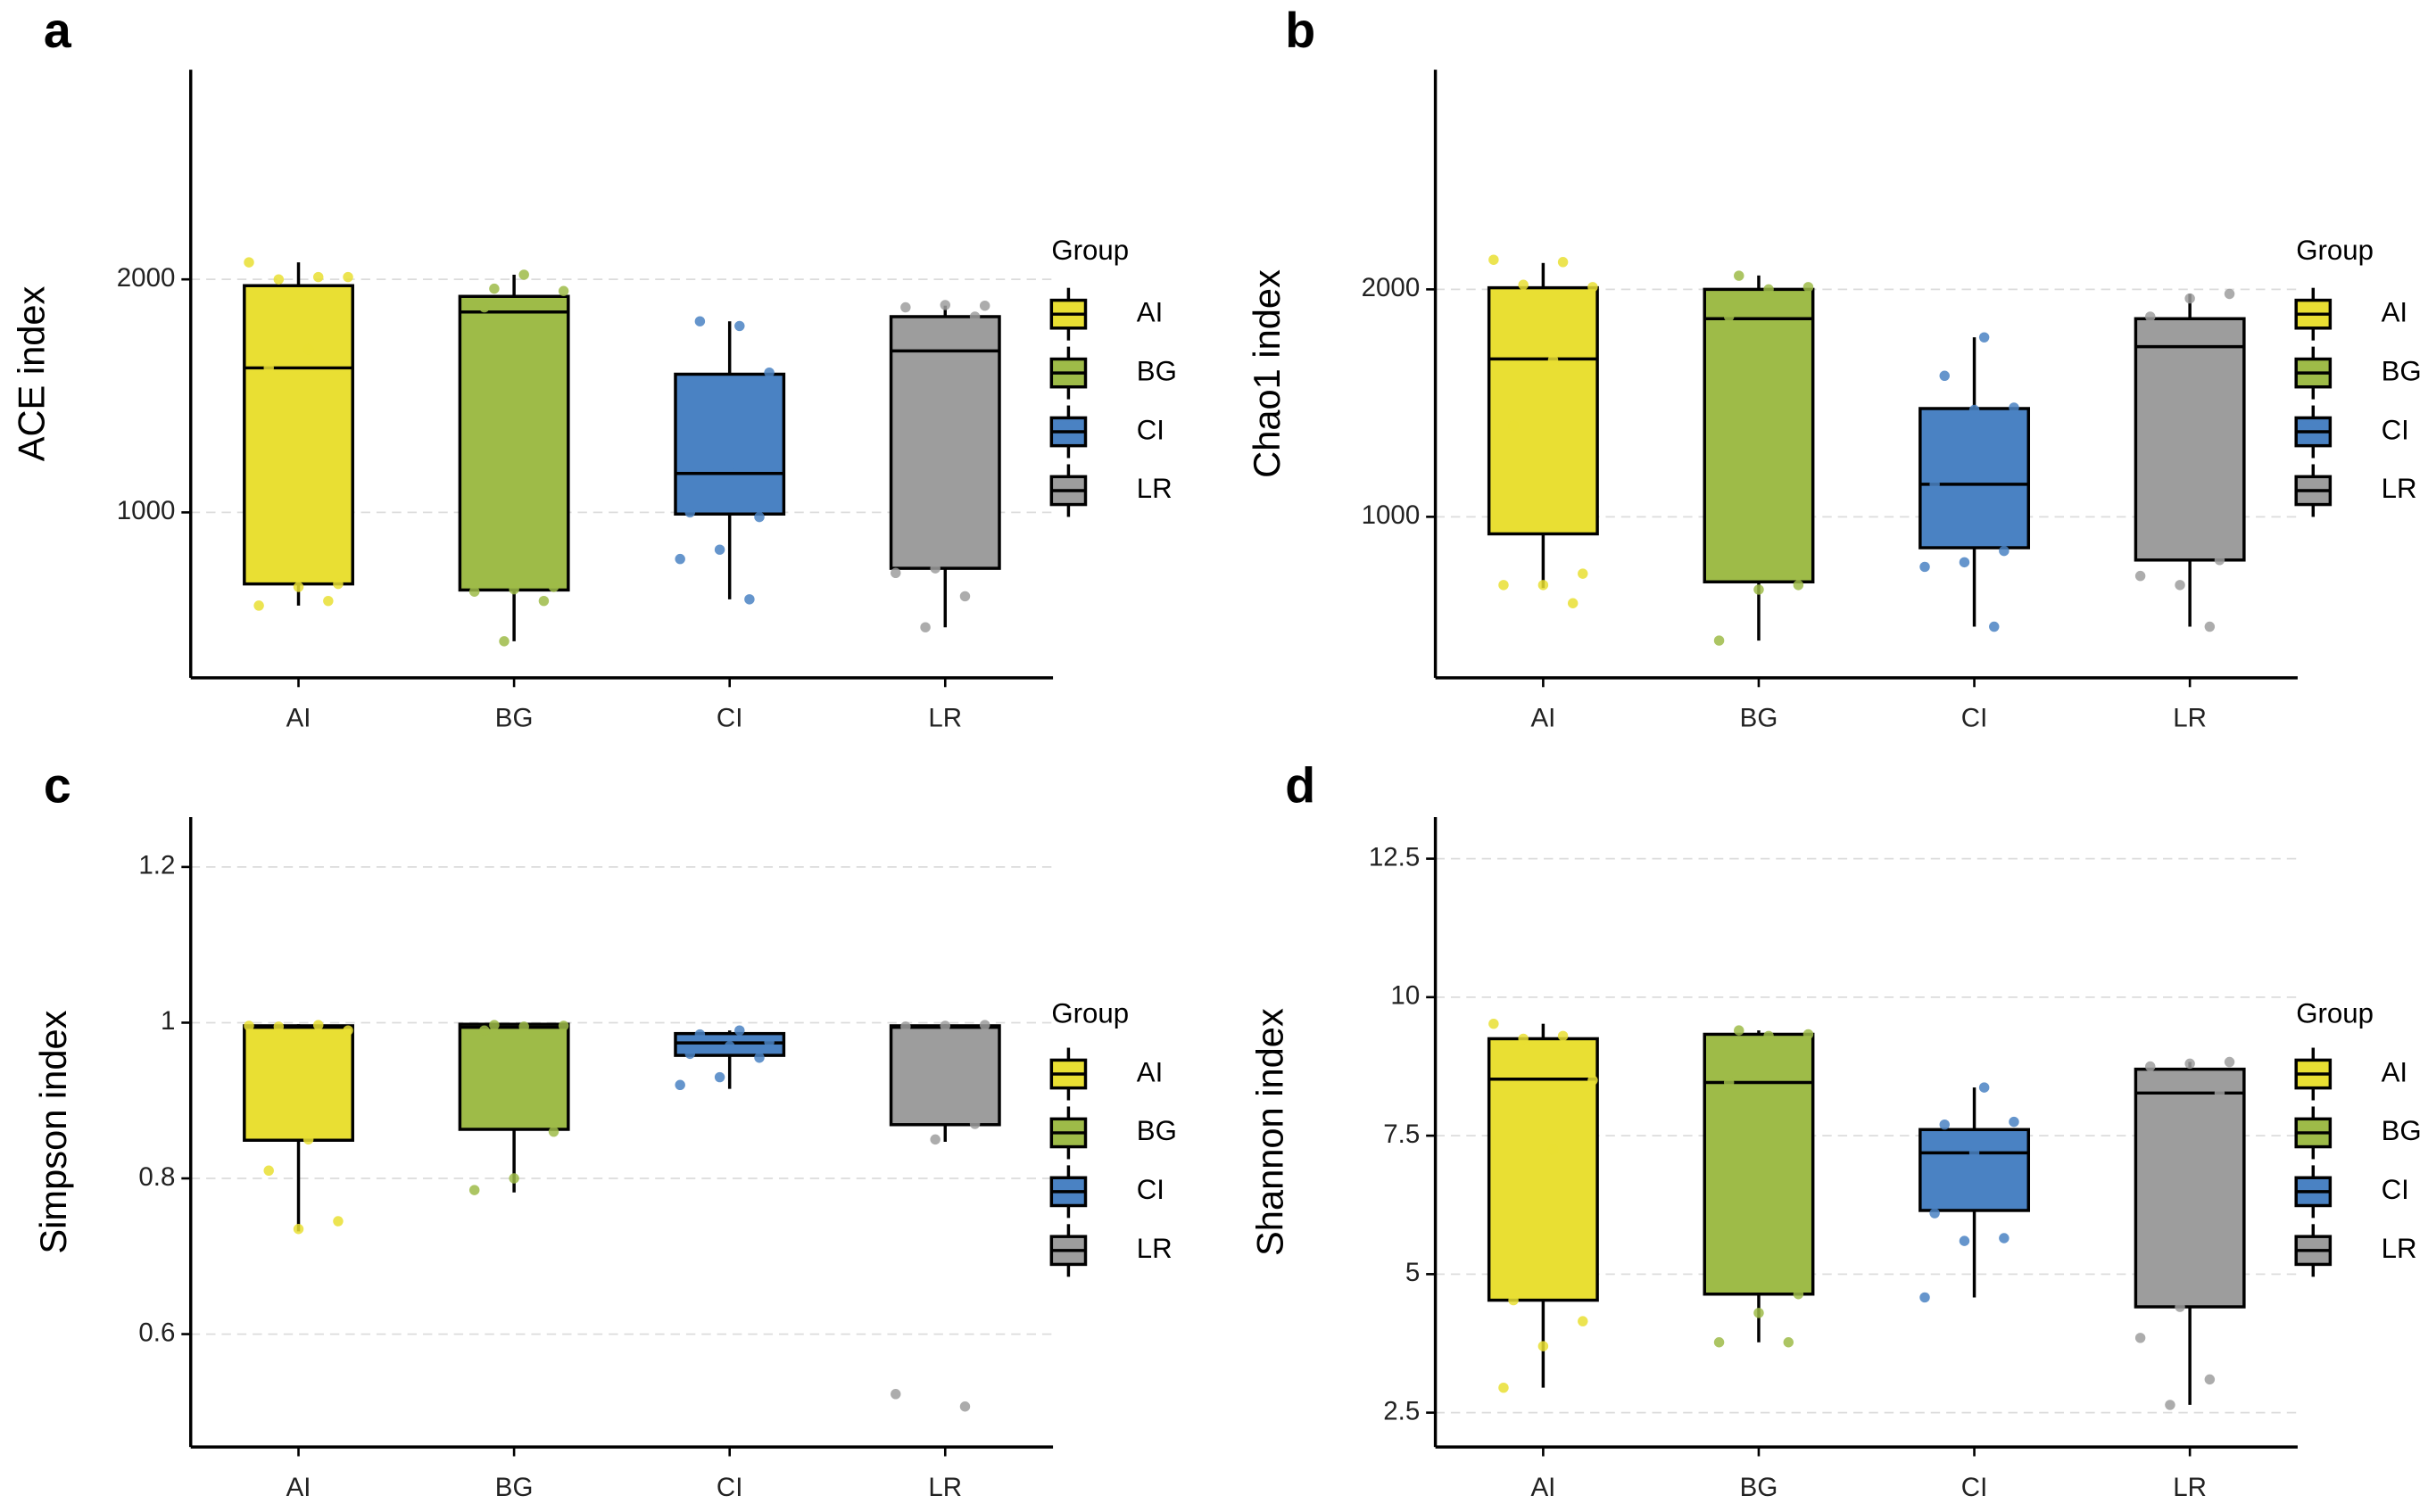  What do you see at coordinates (1392, 515) in the screenshot?
I see `y-tick-label: 1000` at bounding box center [1392, 515].